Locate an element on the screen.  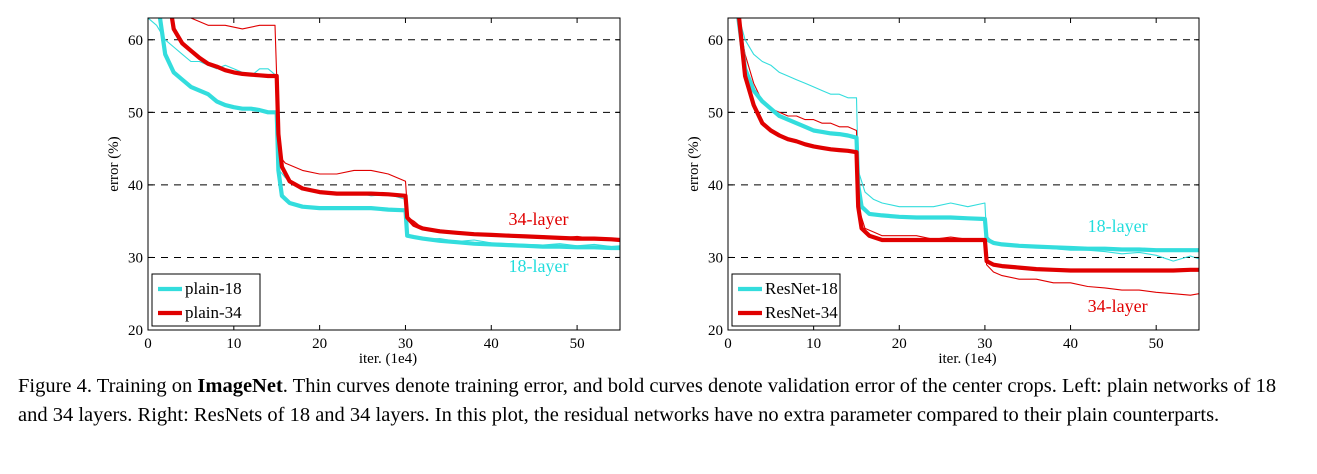
left-chart-xtick-label-10: 10 is located at coordinates (233, 344).